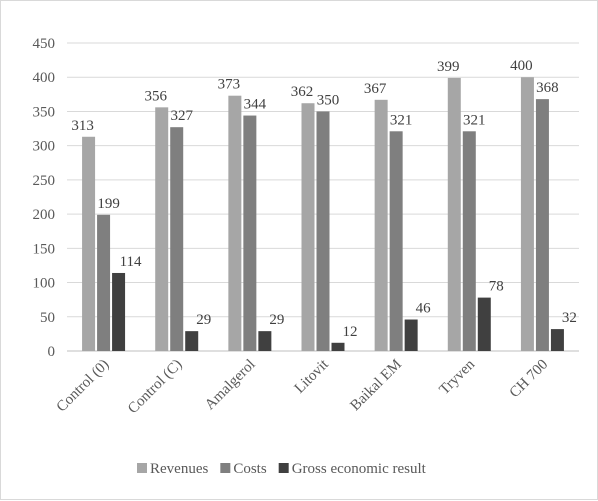 The image size is (598, 501). Describe the element at coordinates (250, 469) in the screenshot. I see `legend-label: Costs` at that location.